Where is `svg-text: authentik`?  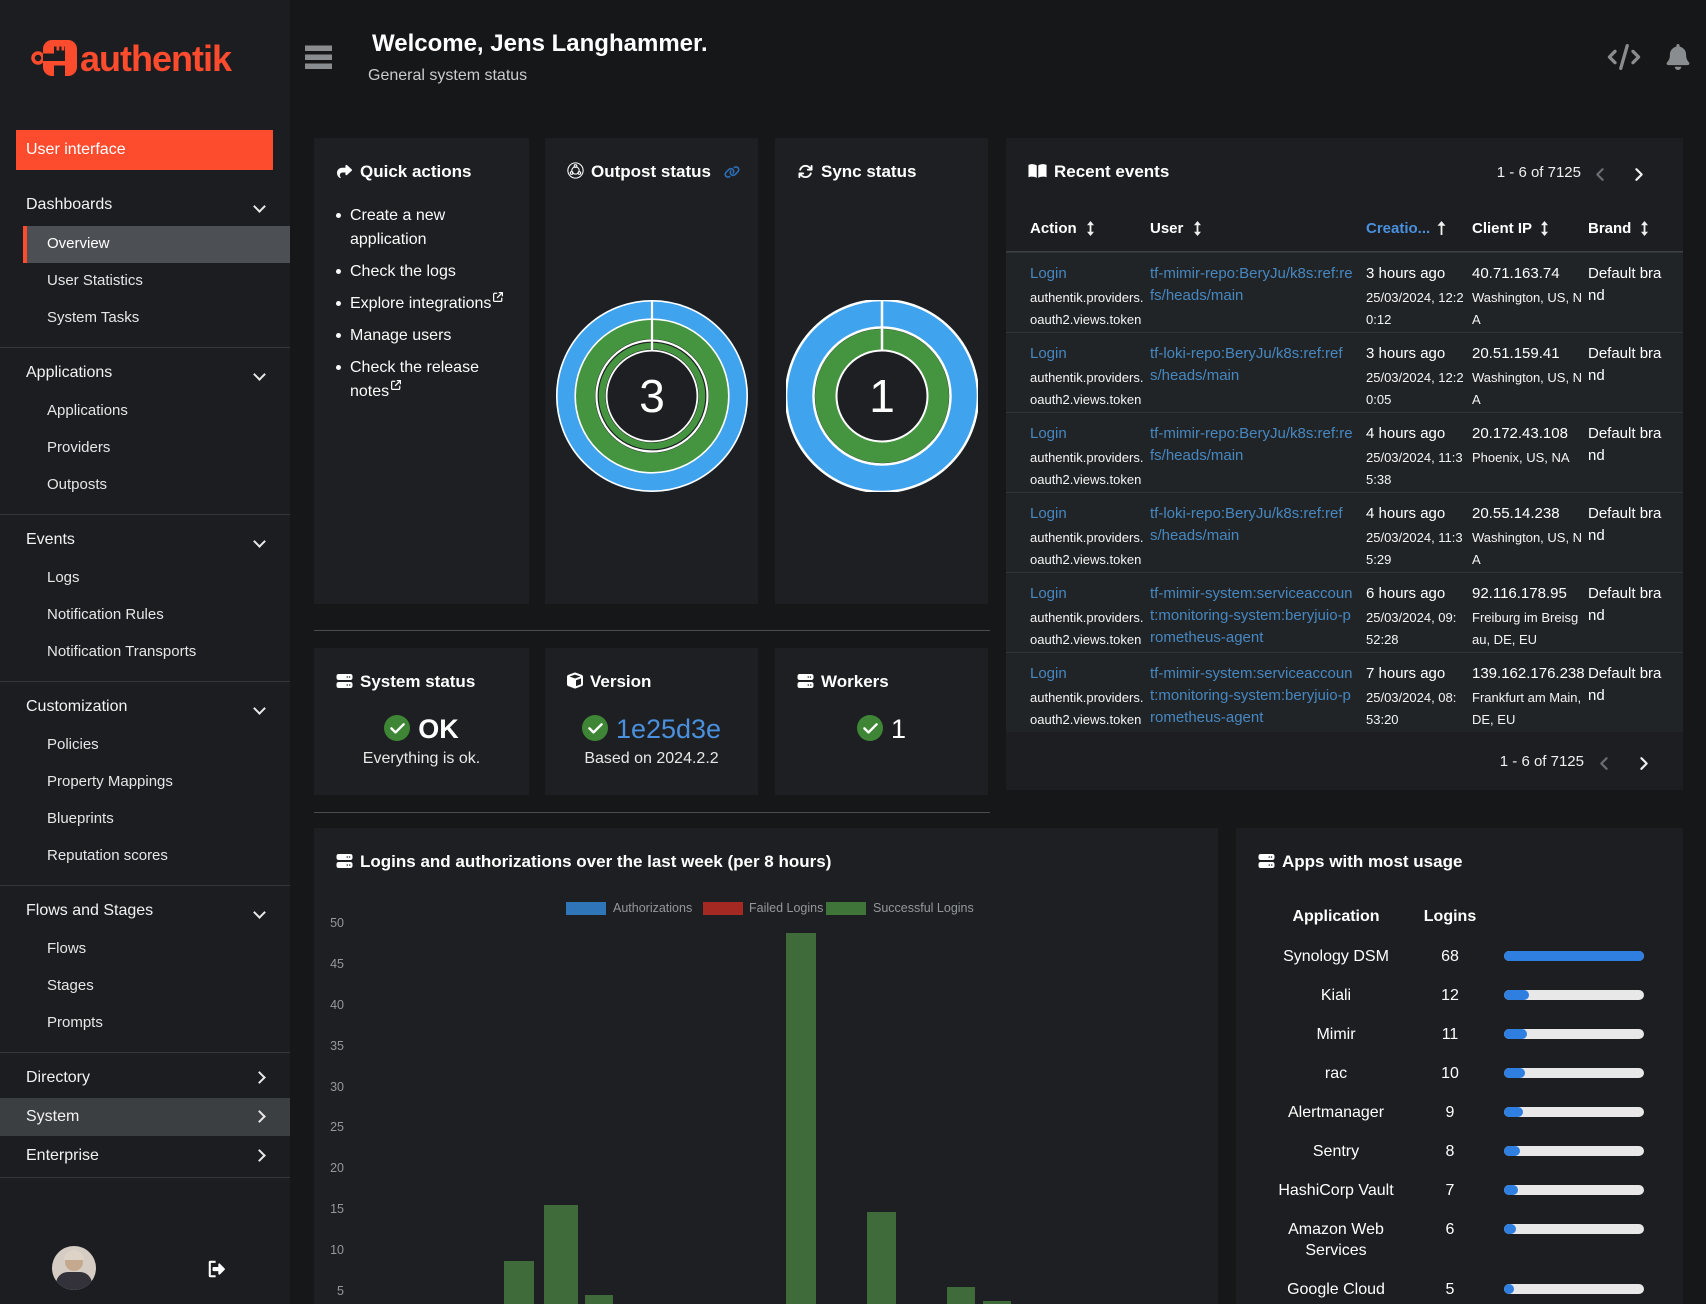 svg-text: authentik is located at coordinates (156, 58).